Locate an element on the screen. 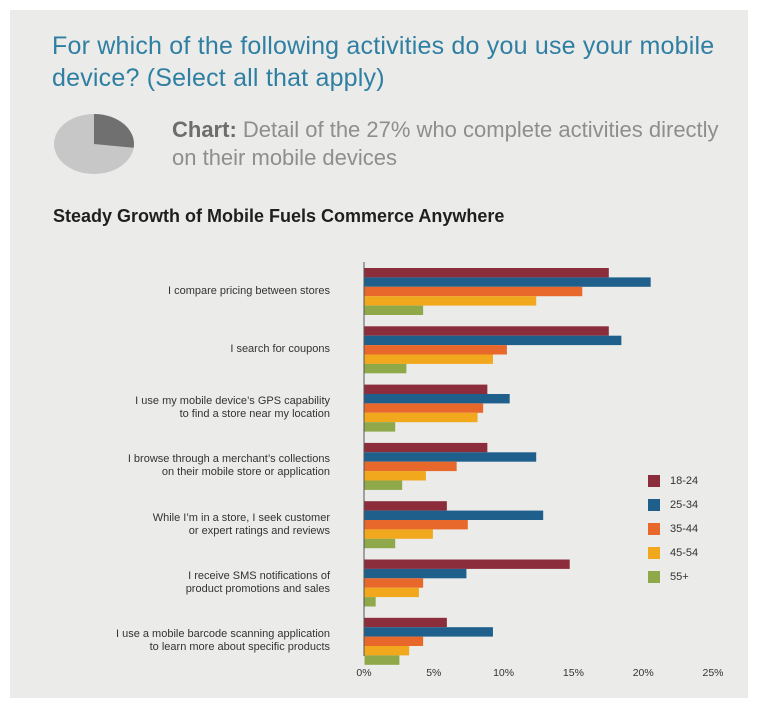 This screenshot has width=758, height=707. bar-18-24-cat2 is located at coordinates (486, 331).